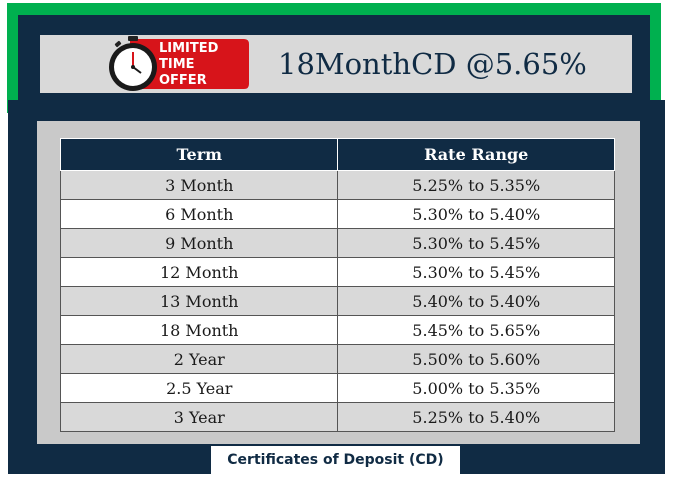 The height and width of the screenshot is (482, 674). Describe the element at coordinates (199, 330) in the screenshot. I see `term-cell: 18 Month` at that location.